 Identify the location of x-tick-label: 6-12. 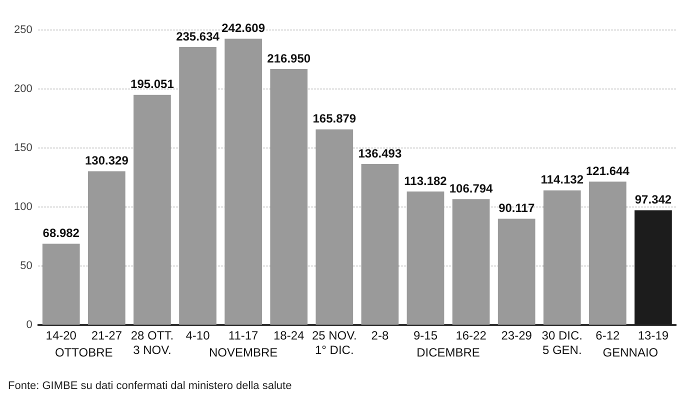
(608, 335).